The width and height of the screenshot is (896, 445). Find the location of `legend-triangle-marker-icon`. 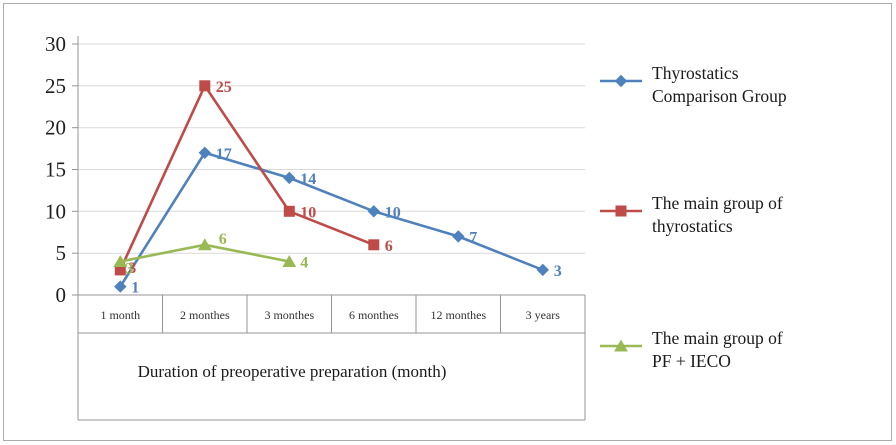

legend-triangle-marker-icon is located at coordinates (621, 345).